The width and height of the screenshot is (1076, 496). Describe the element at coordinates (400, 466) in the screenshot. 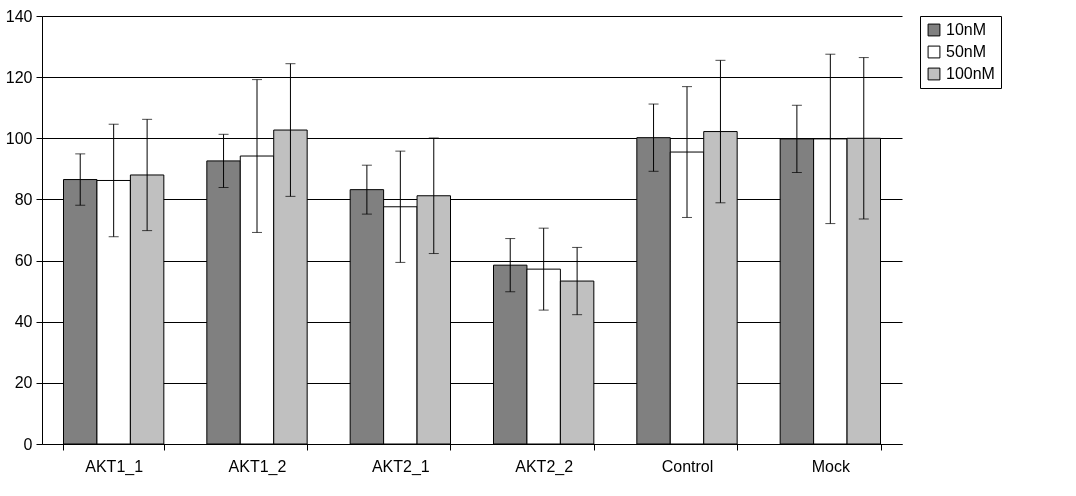

I see `x-tick-label: AKT2_1` at that location.